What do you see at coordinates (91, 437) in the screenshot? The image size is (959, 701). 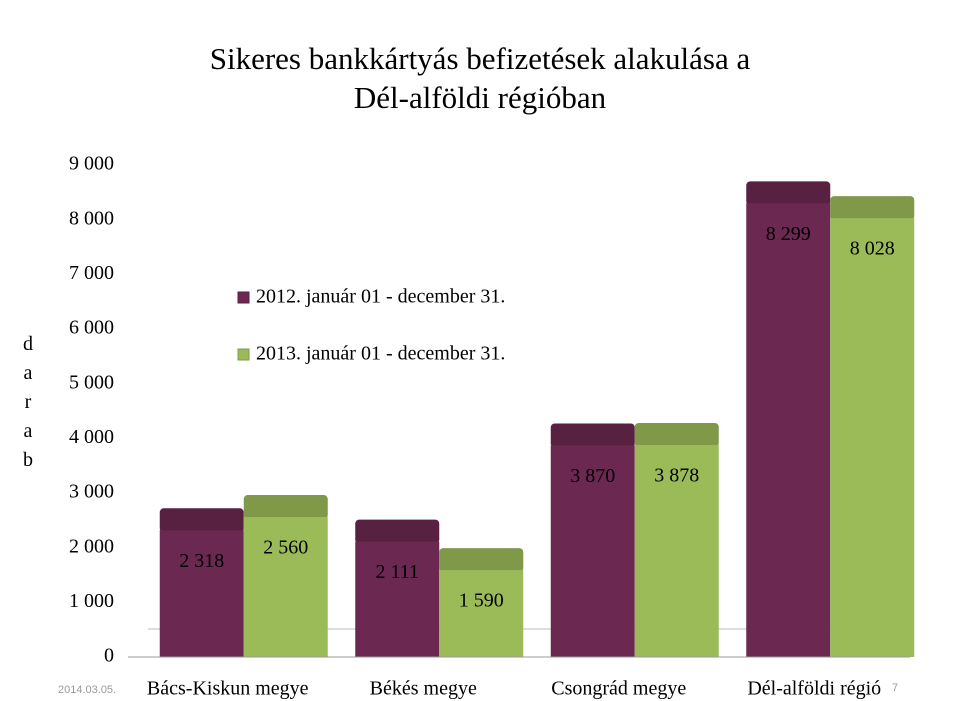 I see `y-tick-label: 4 000` at bounding box center [91, 437].